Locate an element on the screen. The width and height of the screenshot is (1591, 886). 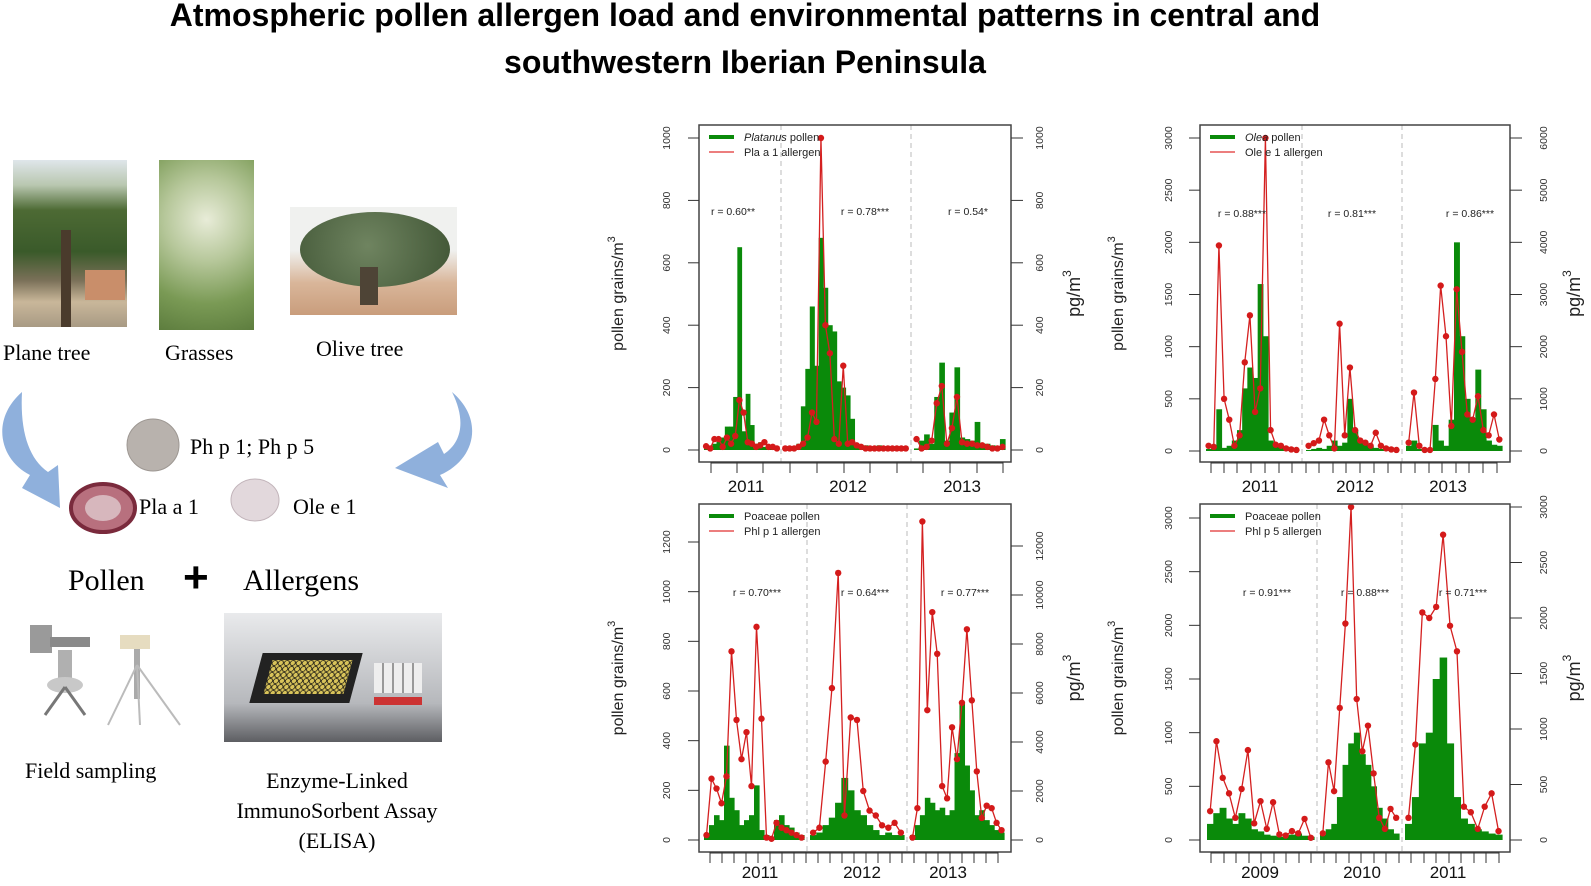
legend-label: Ole e 1 allergen is located at coordinates (1284, 153).